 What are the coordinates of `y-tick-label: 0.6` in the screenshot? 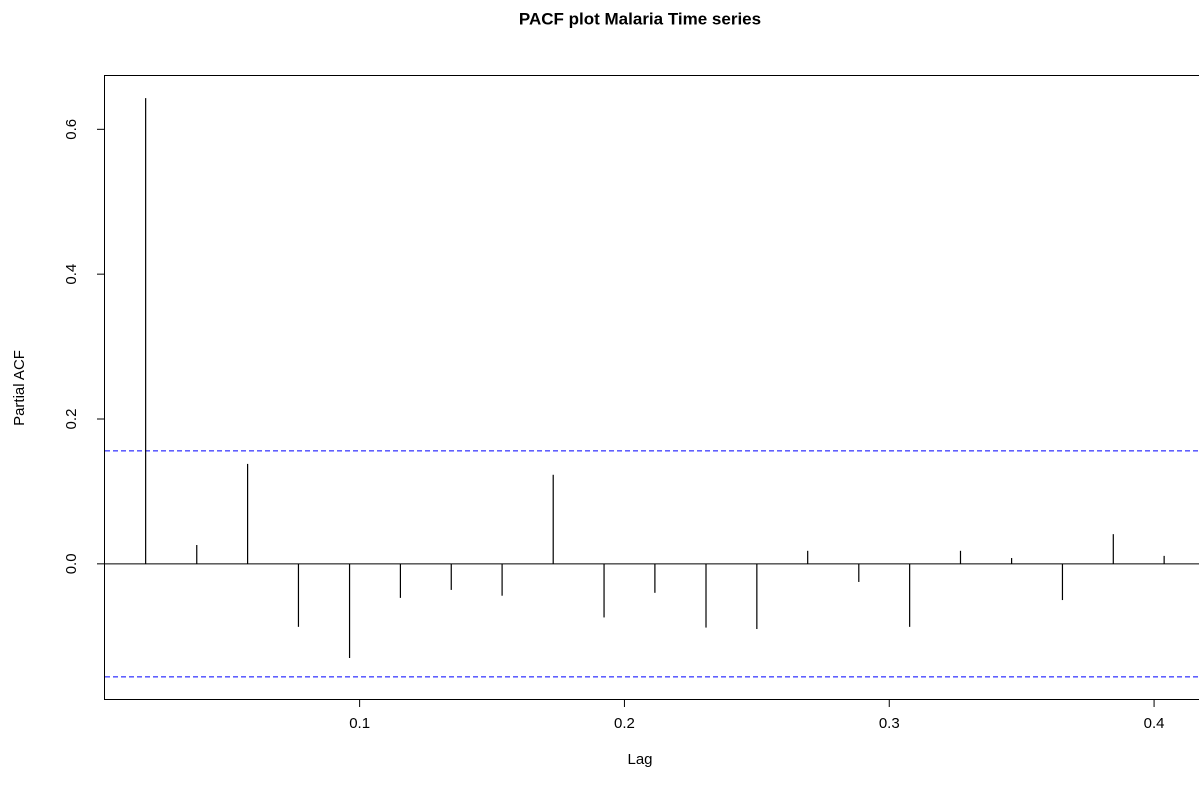 It's located at (71, 129).